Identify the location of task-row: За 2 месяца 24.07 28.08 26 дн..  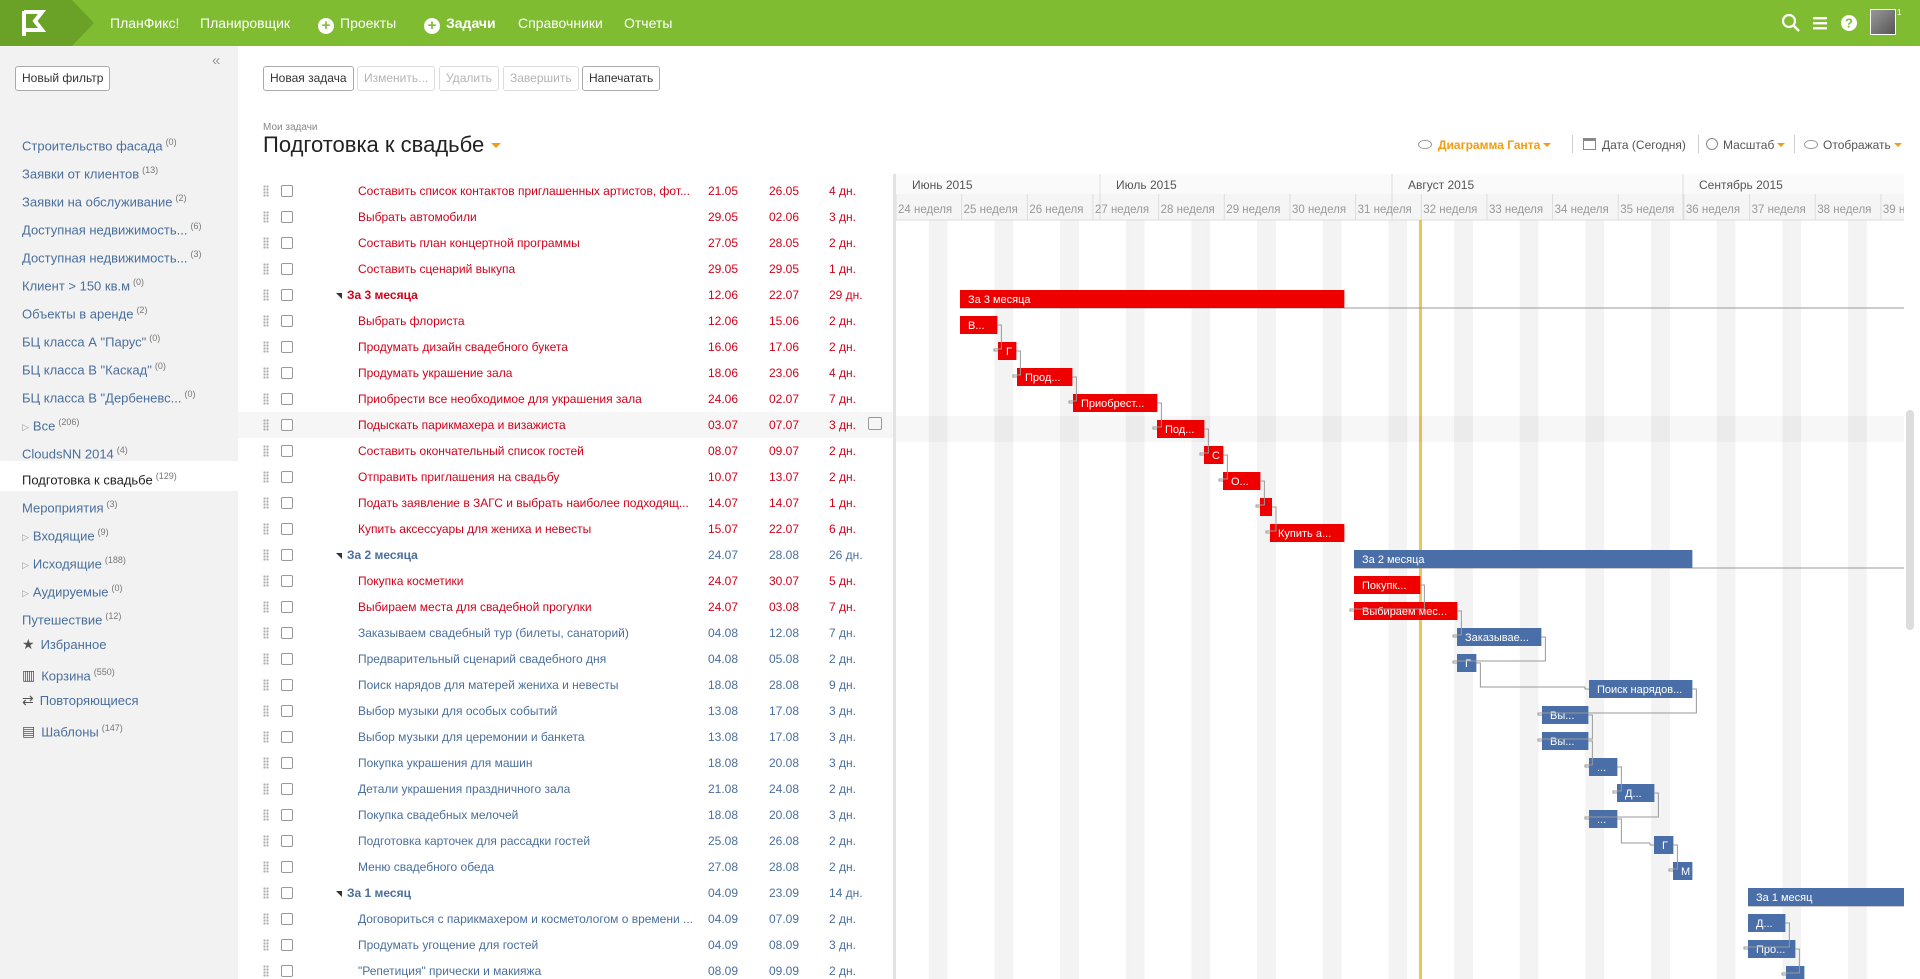
(565, 555).